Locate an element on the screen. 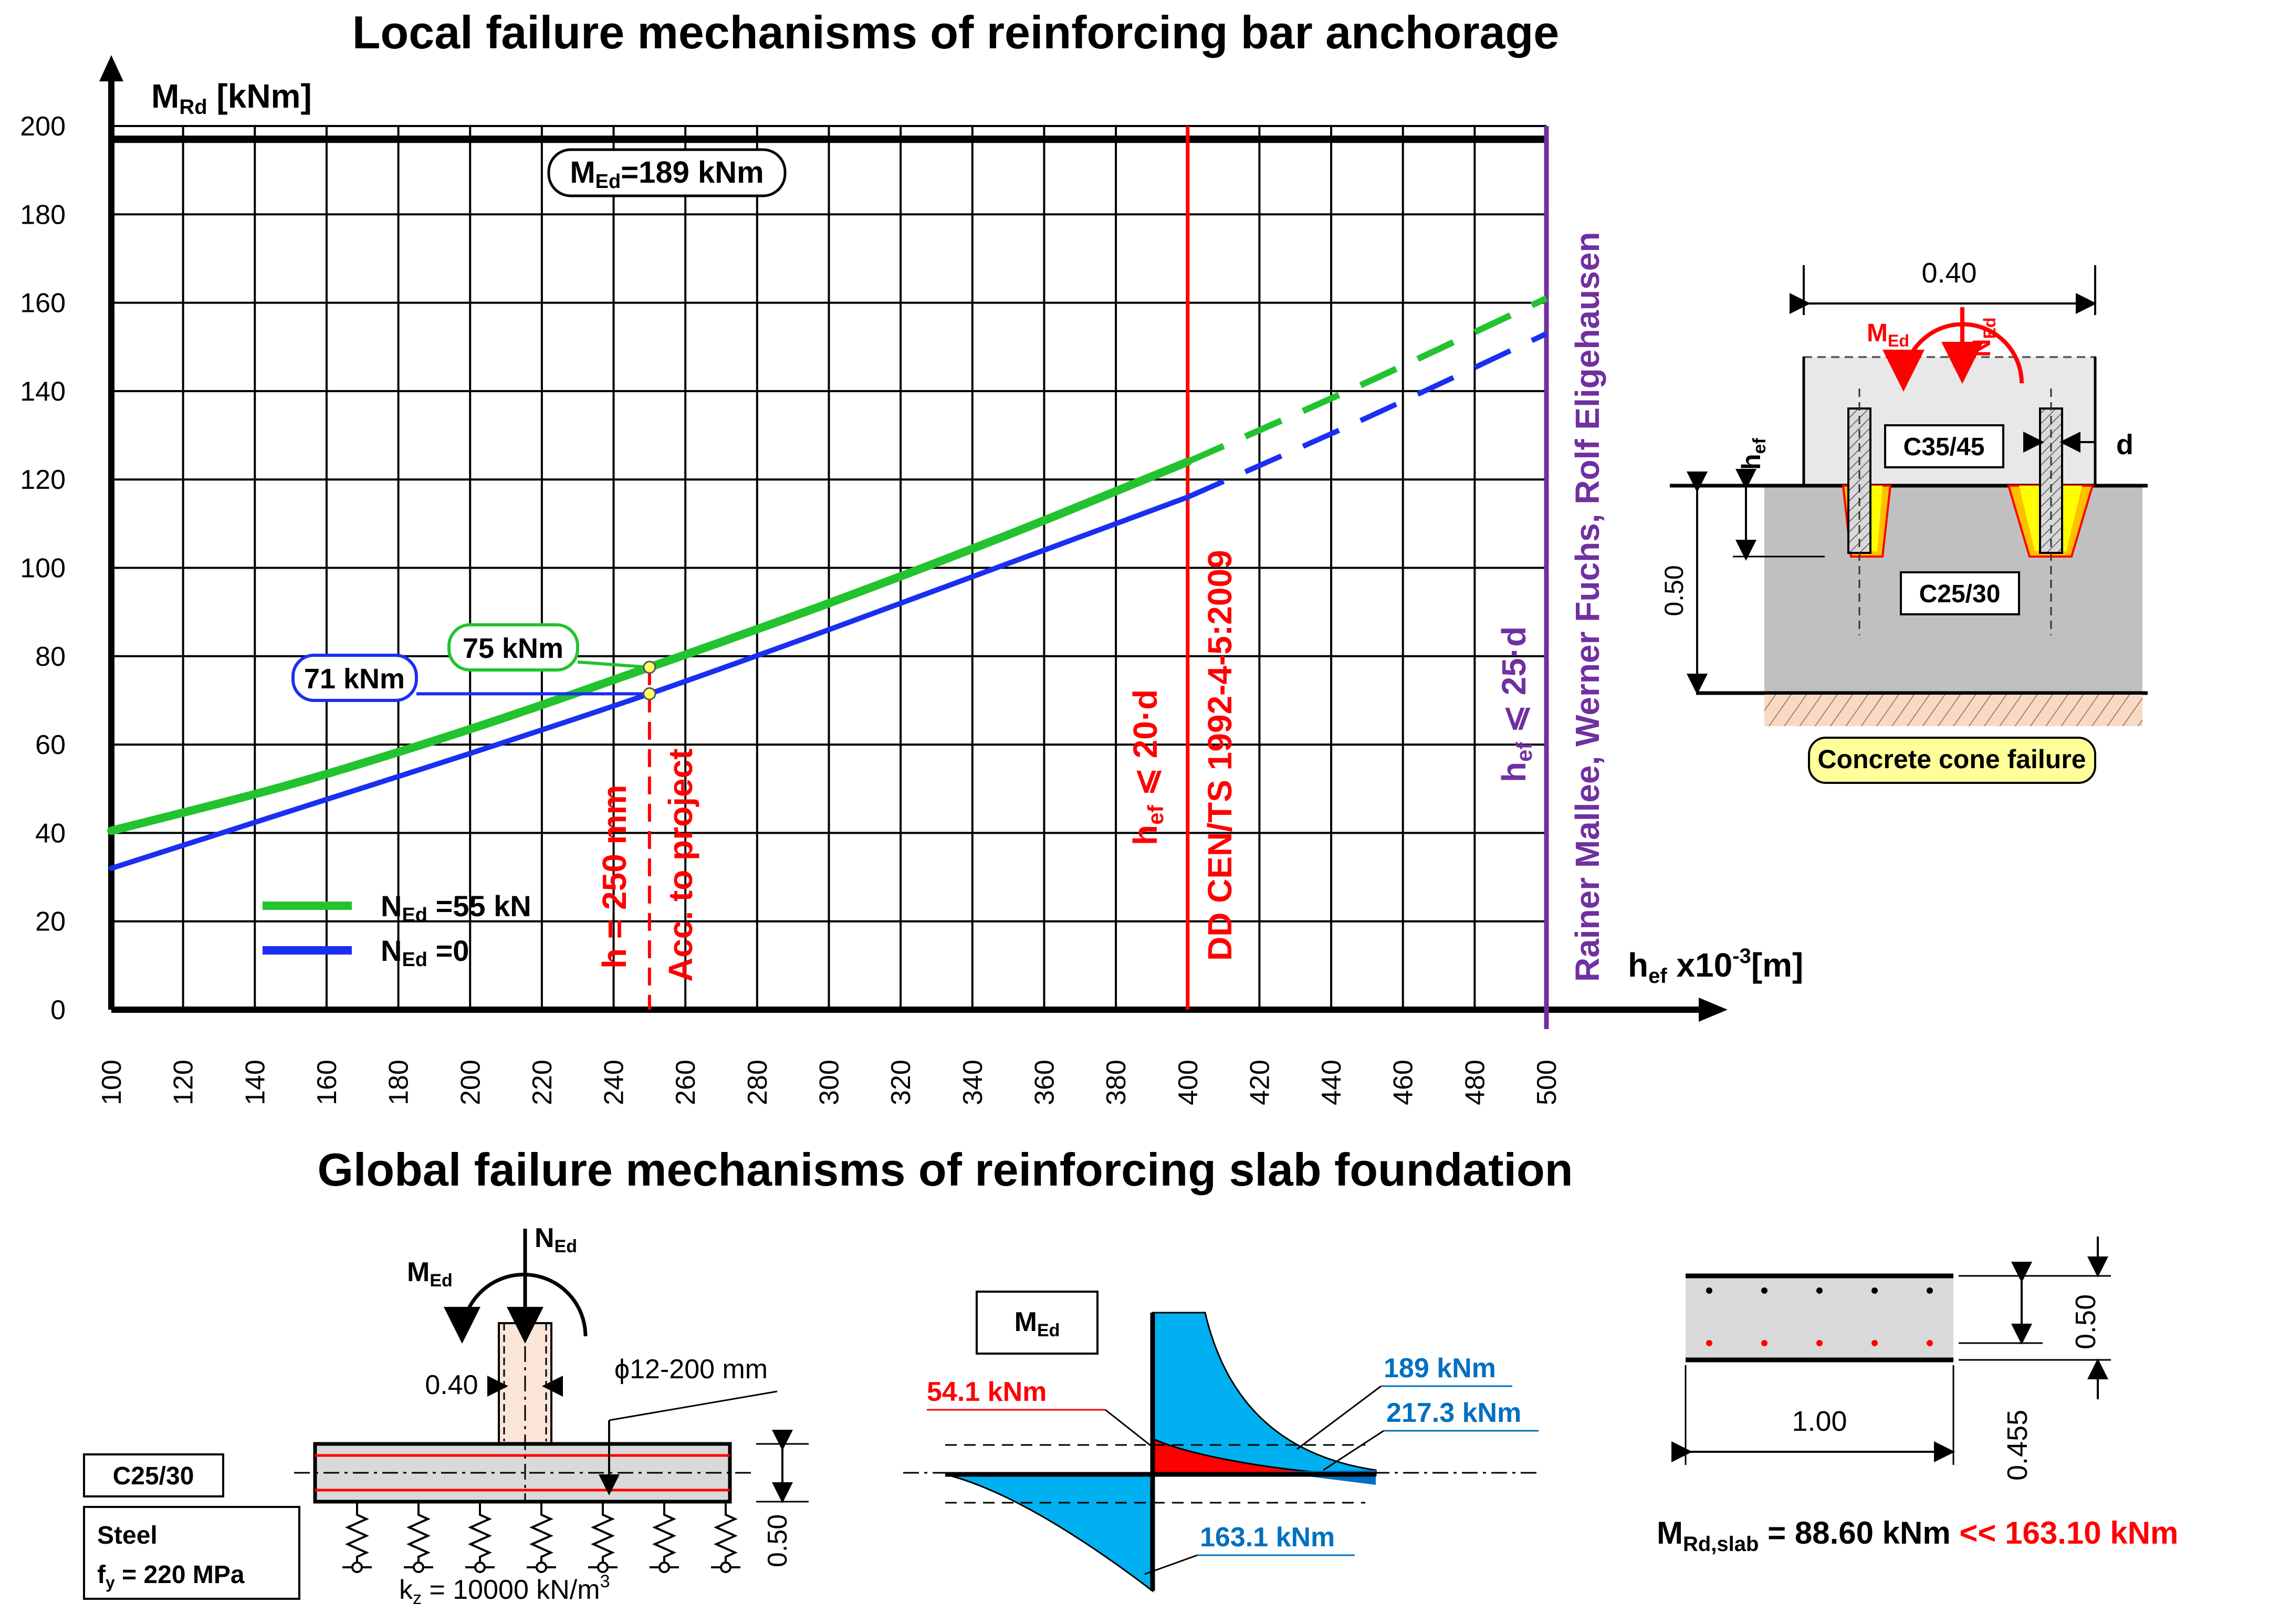 The image size is (2280, 1624). x-tick-label: 440 is located at coordinates (1331, 1082).